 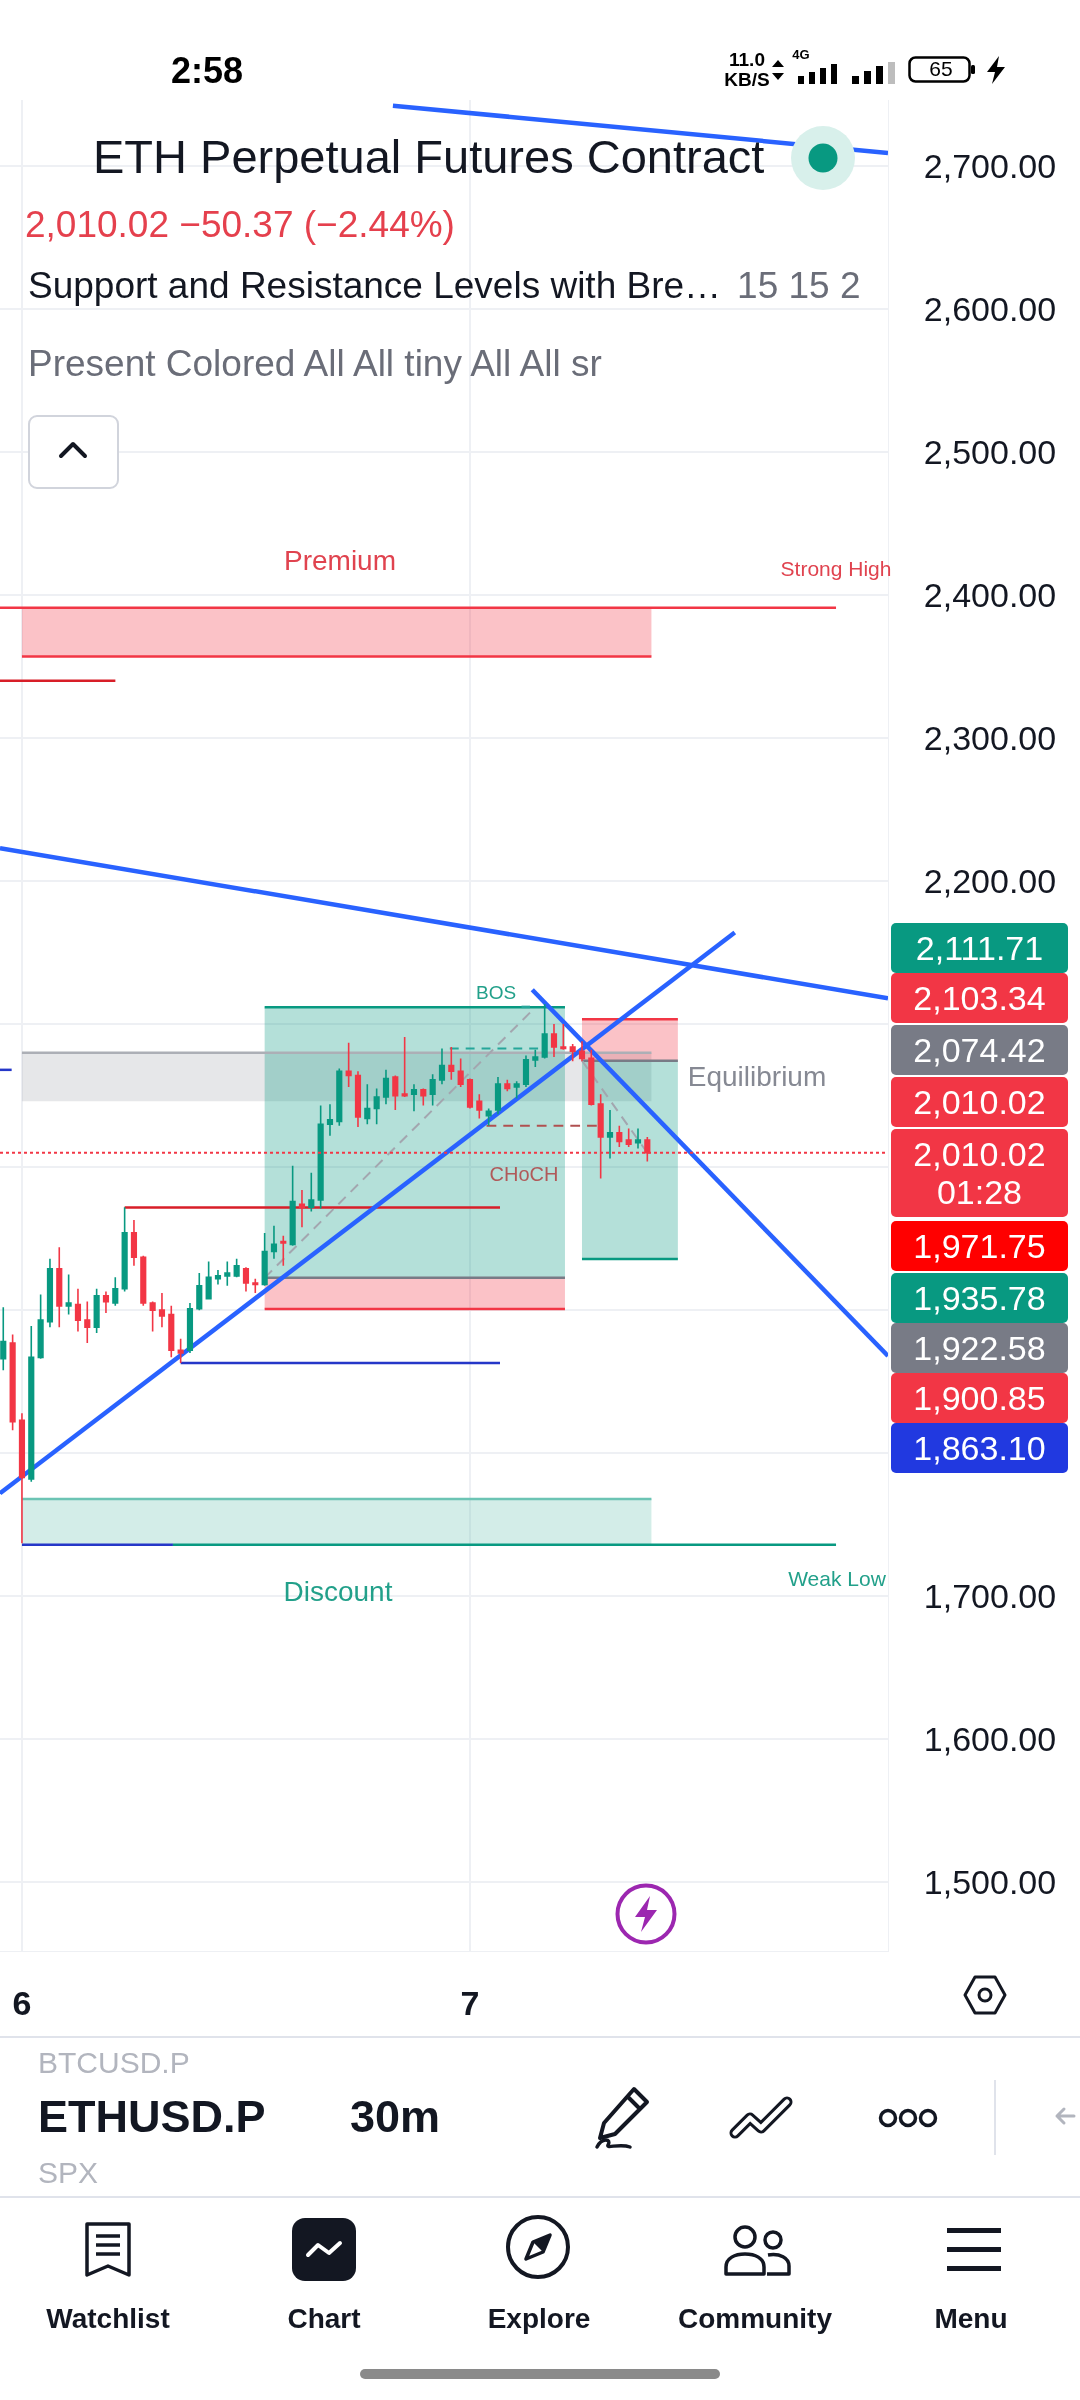 What do you see at coordinates (941, 69) in the screenshot?
I see `text: 65` at bounding box center [941, 69].